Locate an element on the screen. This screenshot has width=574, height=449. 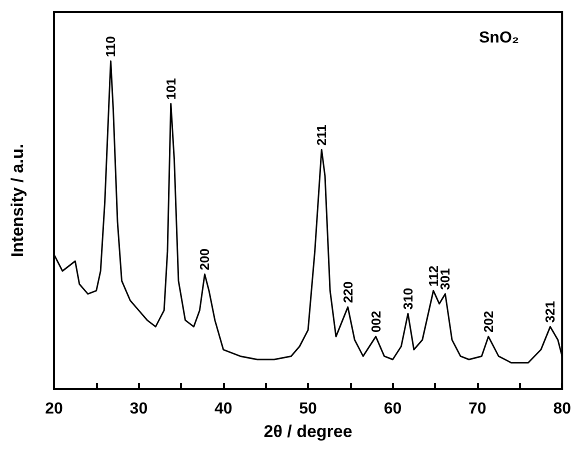
x-tick-label: 50 is located at coordinates (308, 409).